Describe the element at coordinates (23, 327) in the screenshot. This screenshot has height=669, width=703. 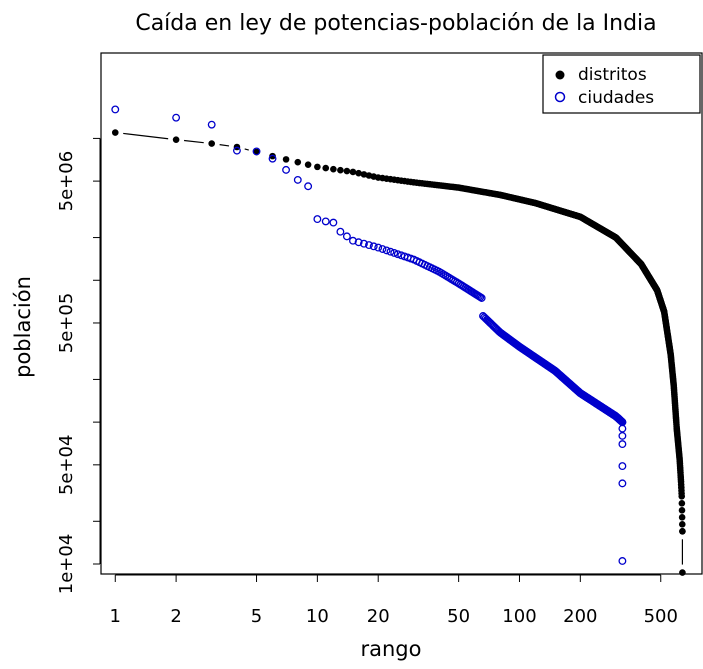
I see `y-axis-label: población` at that location.